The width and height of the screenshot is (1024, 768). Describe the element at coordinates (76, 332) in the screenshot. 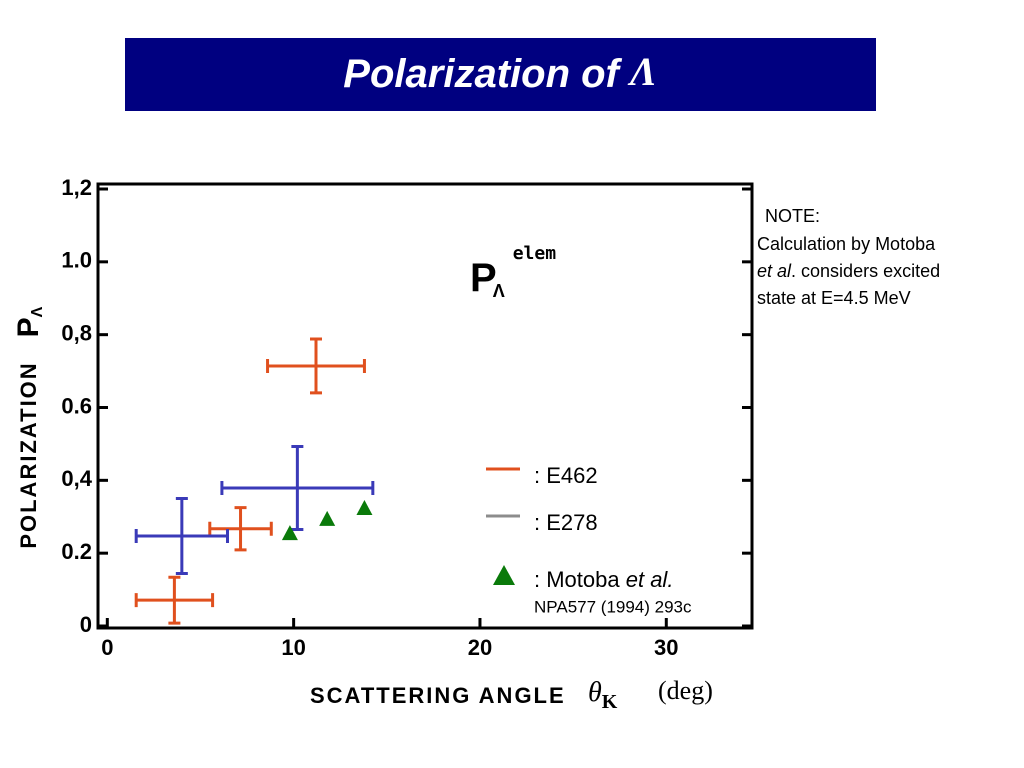

I see `y-tick-label: 0,8` at that location.